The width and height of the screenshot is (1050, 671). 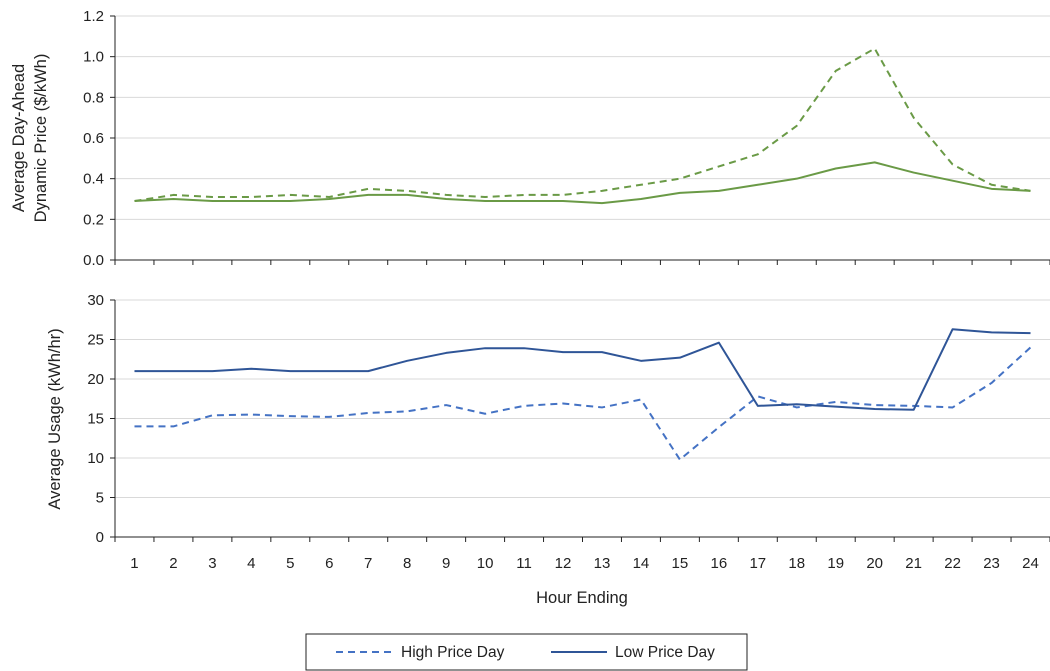 What do you see at coordinates (100, 537) in the screenshot?
I see `usage-y-tick-label: 0` at bounding box center [100, 537].